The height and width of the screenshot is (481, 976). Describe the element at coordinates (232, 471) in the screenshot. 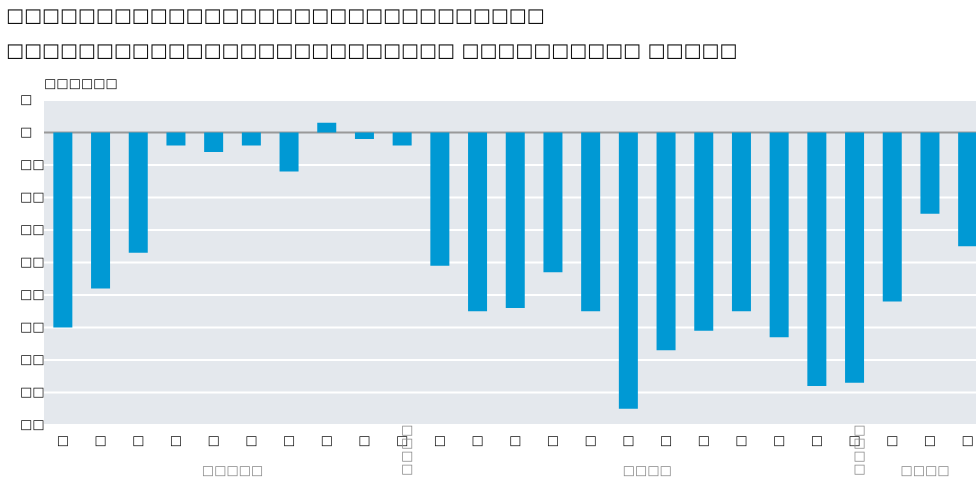

I see `group-label: □□□□□` at that location.